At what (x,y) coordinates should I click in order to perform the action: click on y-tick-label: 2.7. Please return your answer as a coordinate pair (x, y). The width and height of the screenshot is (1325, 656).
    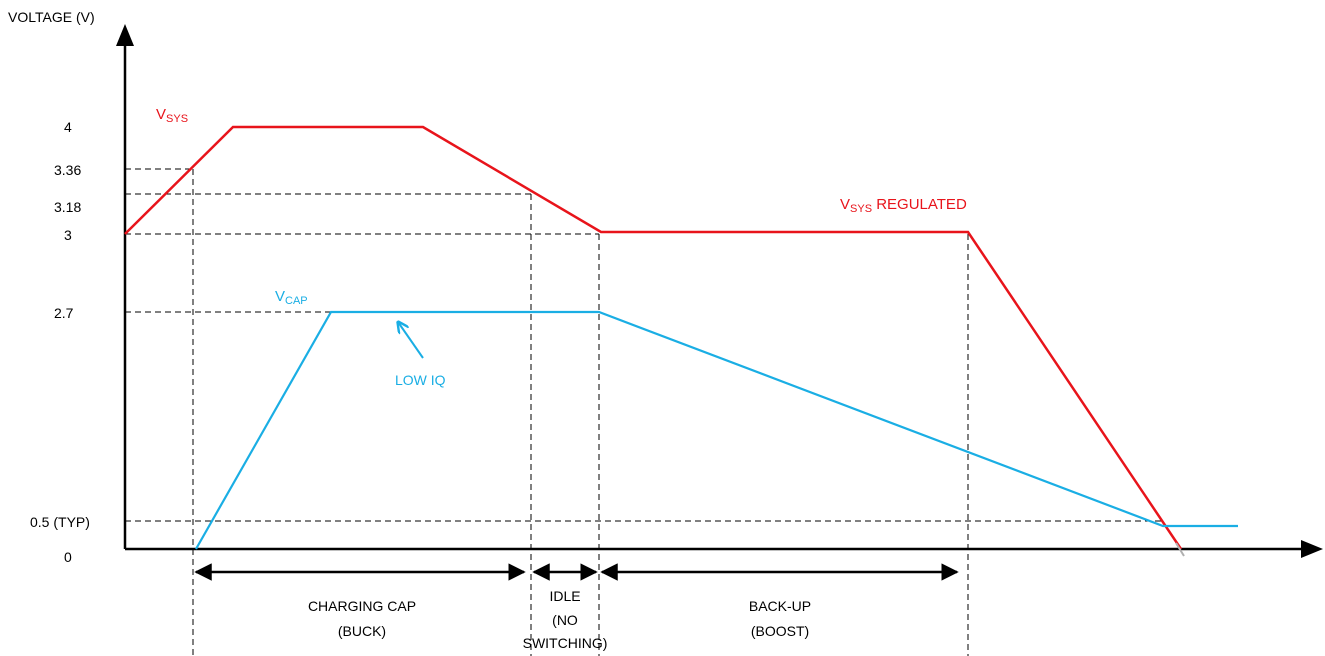
    Looking at the image, I should click on (64, 313).